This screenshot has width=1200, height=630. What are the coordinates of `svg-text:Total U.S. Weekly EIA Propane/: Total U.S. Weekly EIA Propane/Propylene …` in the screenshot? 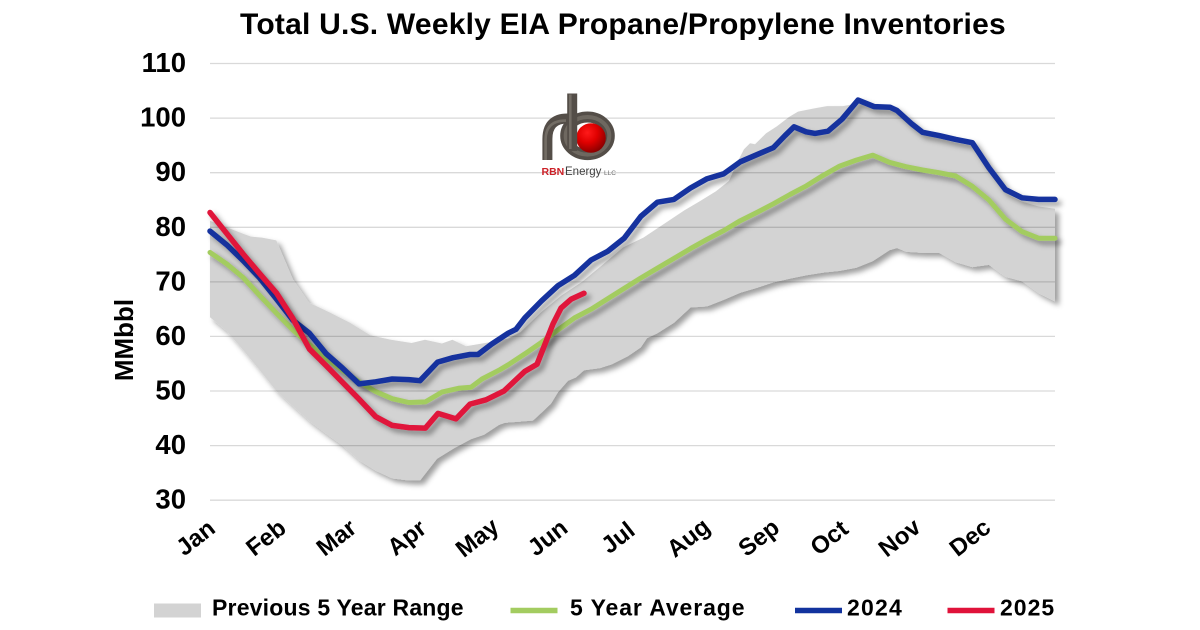 It's located at (623, 24).